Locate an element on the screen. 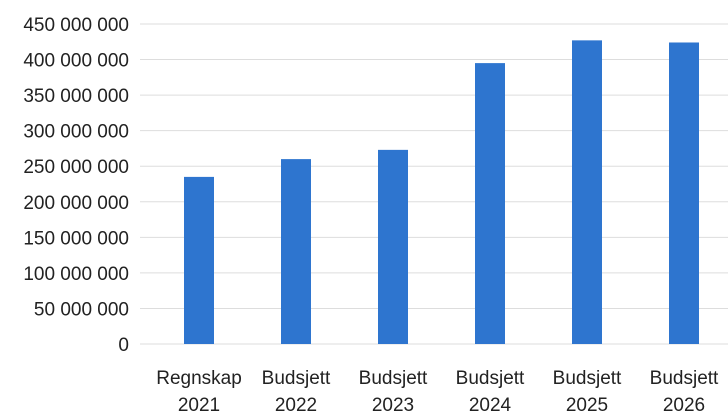  category-label-line-2: 2026 is located at coordinates (684, 404).